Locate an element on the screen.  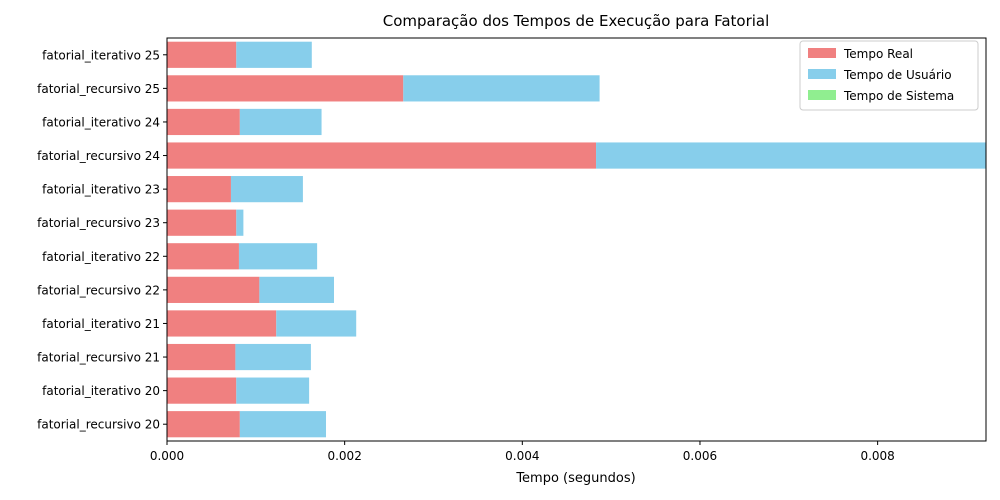
x-axis-label: Tempo (segundos) is located at coordinates (575, 478).